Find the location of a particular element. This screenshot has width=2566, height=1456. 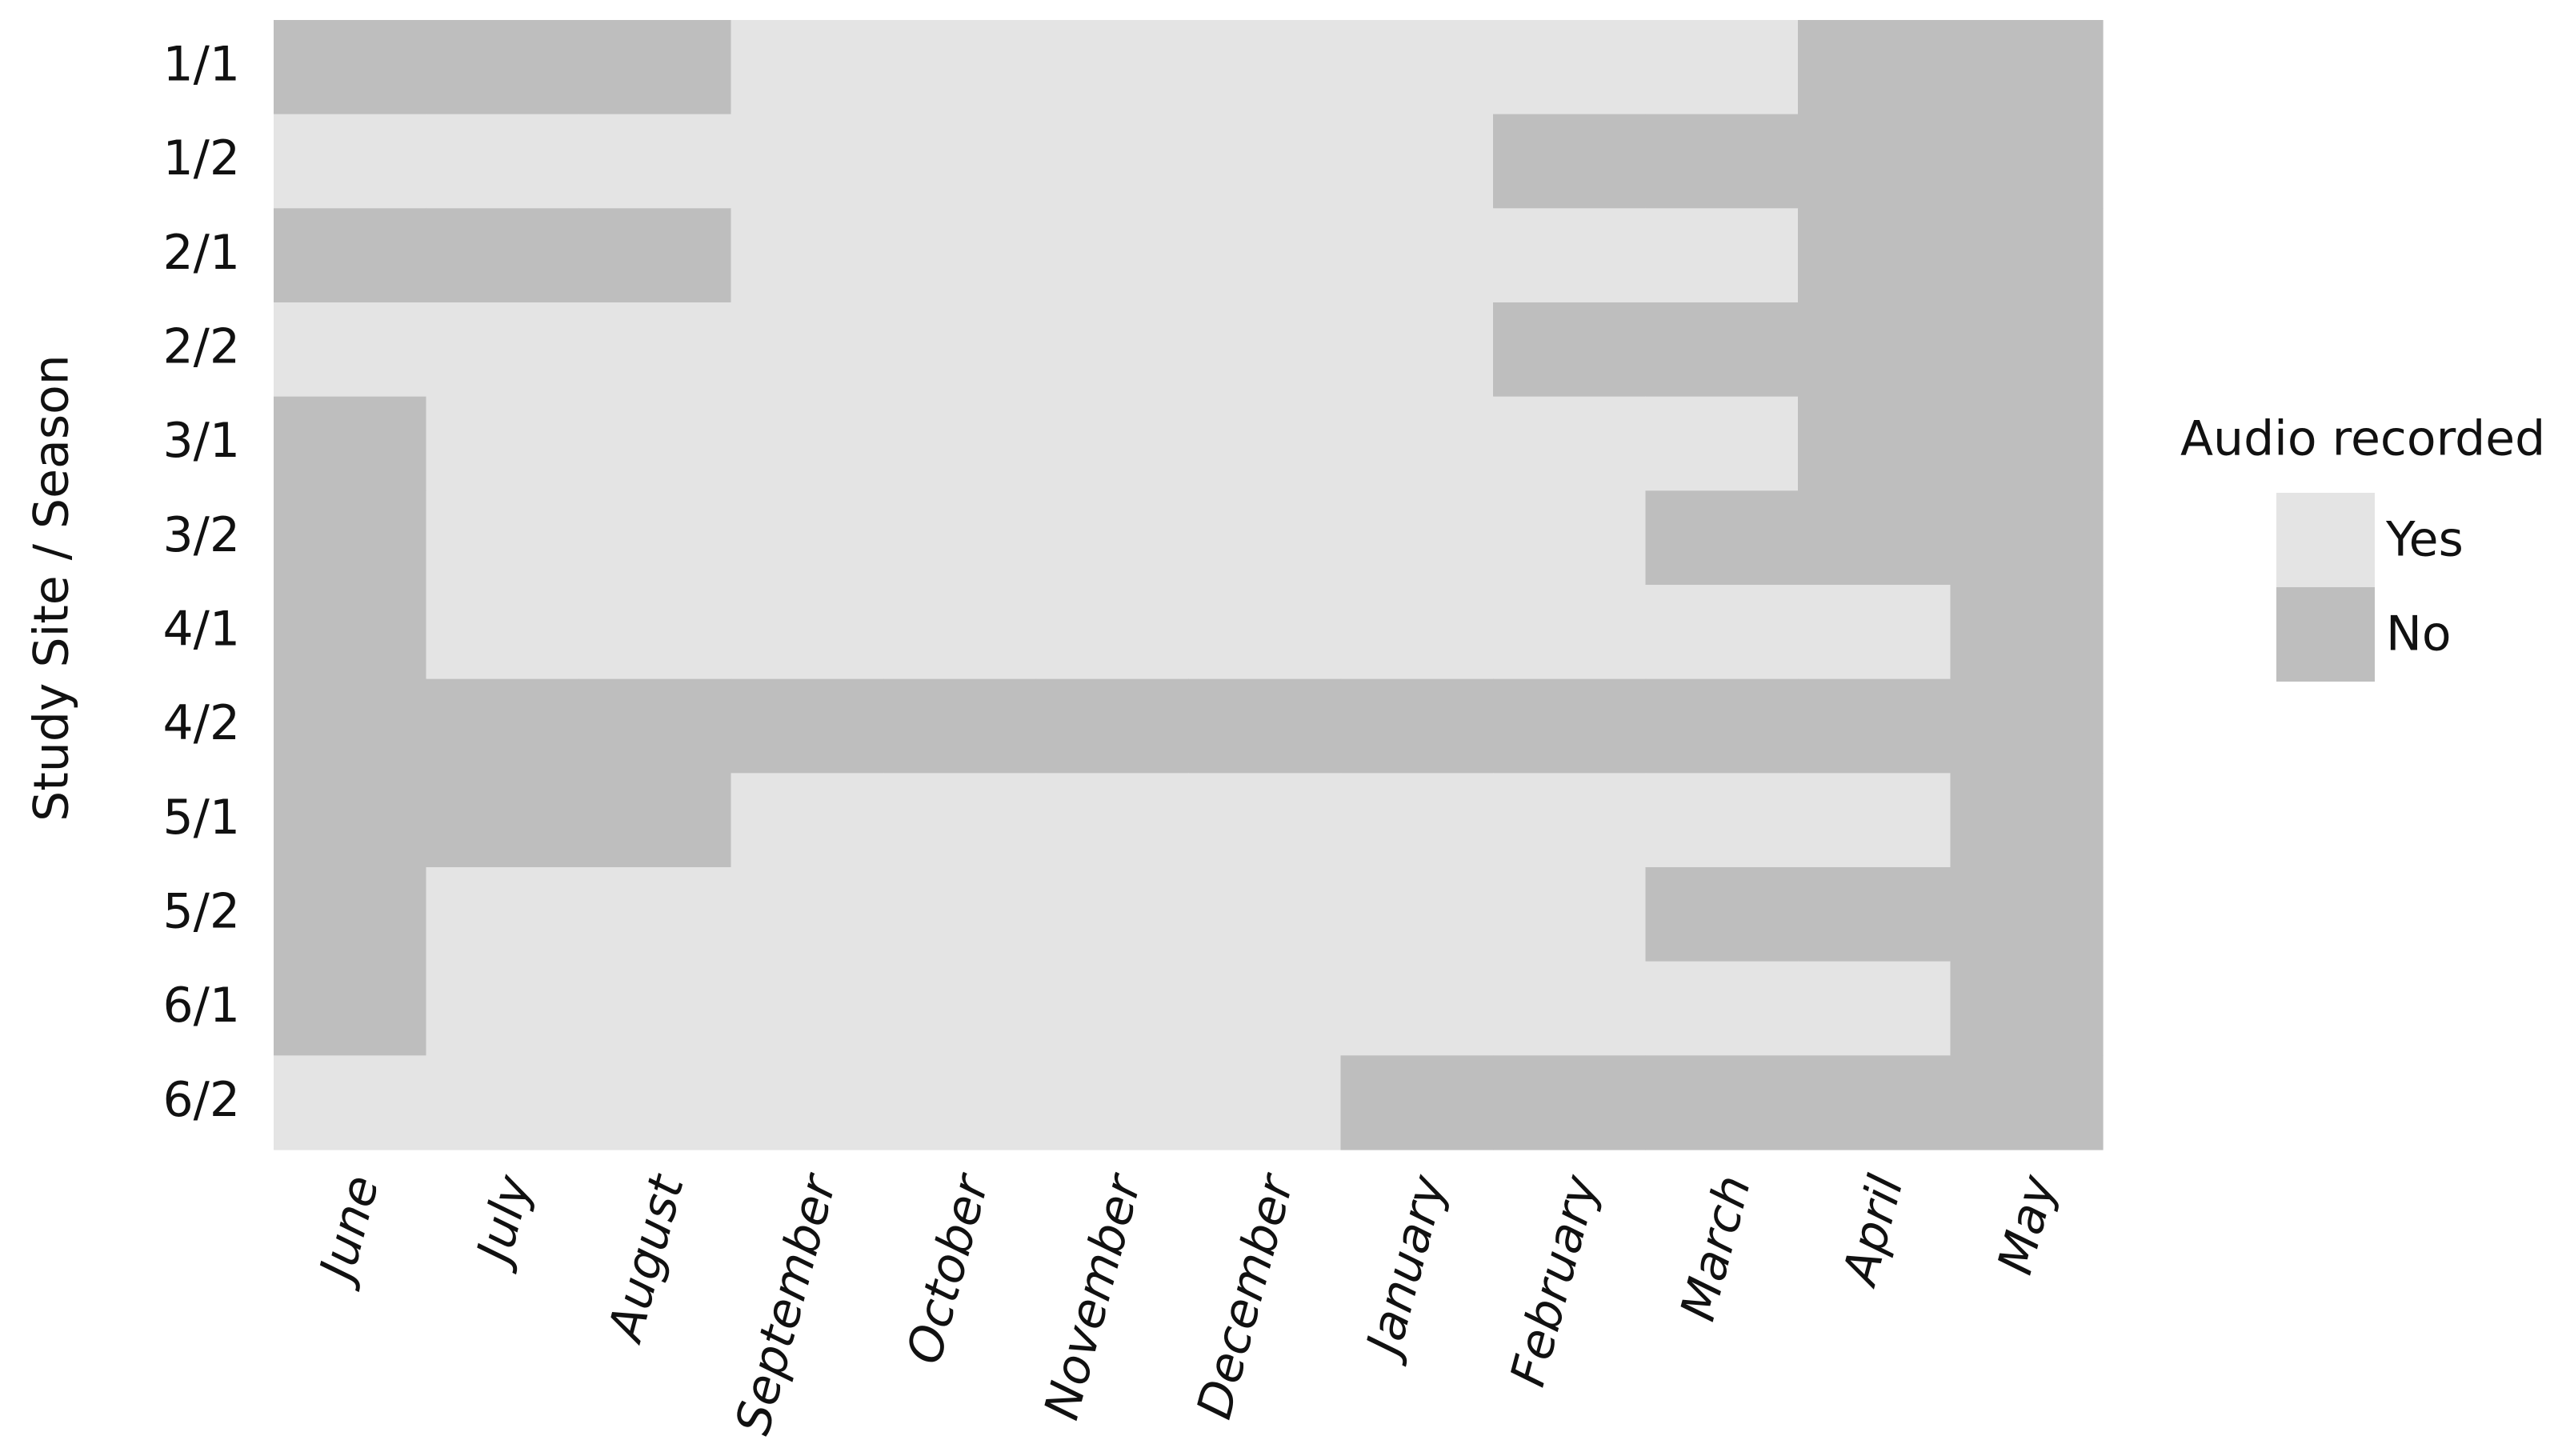

y-axis-label: Study Site / Season is located at coordinates (52, 588).